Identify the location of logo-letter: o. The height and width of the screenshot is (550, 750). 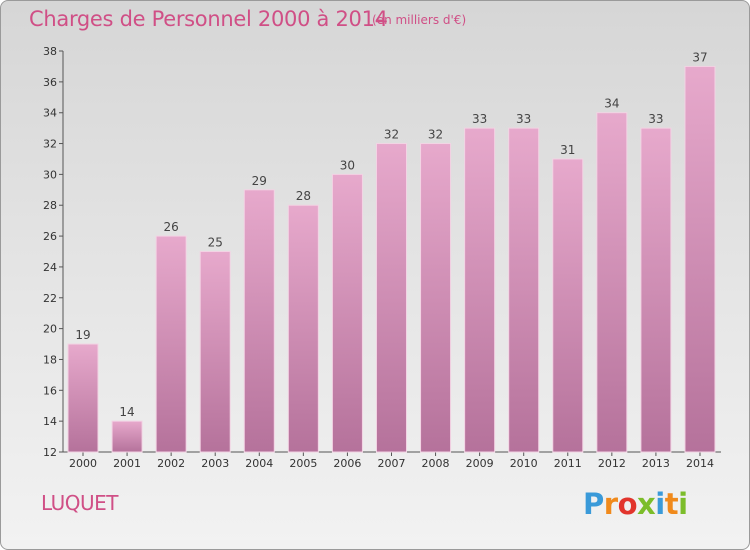
(627, 504).